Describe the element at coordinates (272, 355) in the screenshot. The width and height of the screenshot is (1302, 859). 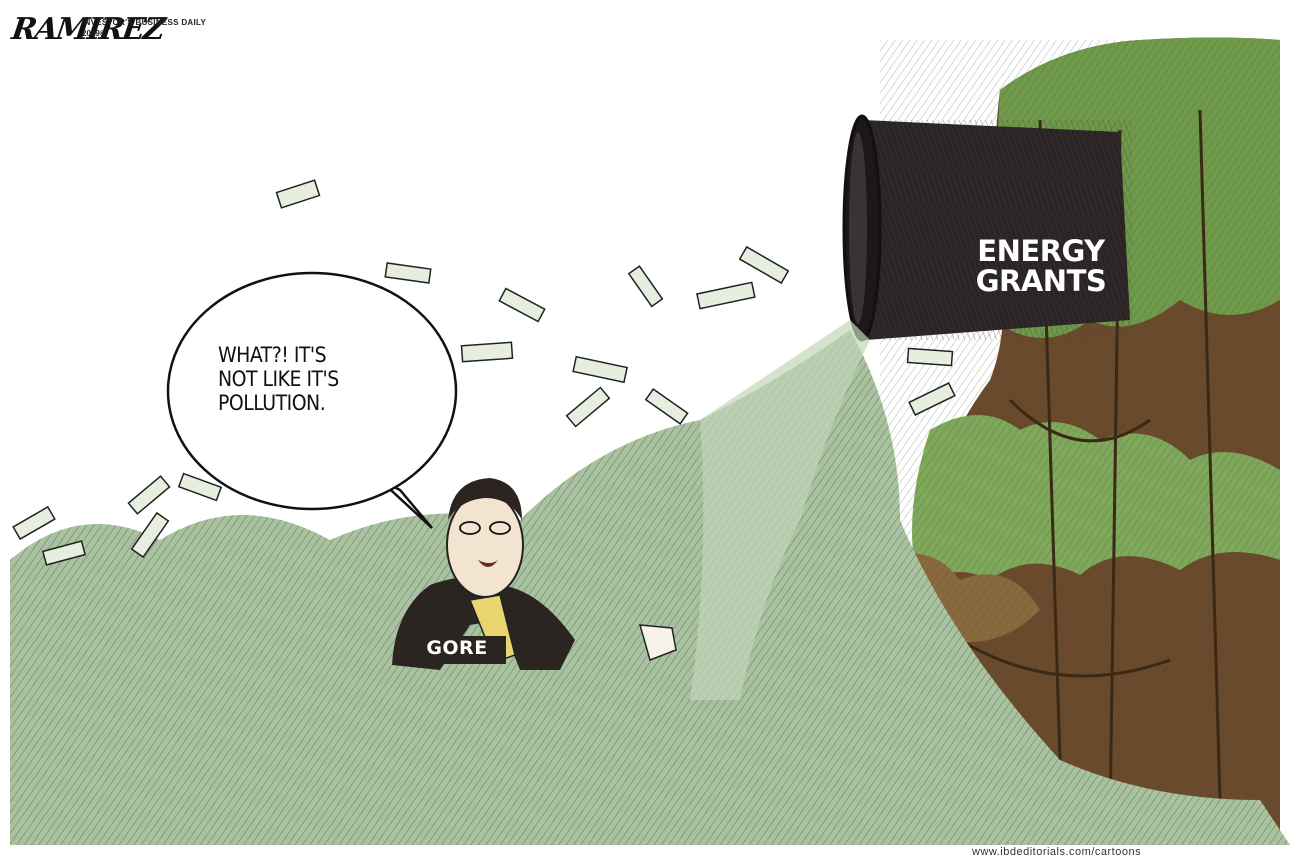
I see `speech-line-1: WHAT?! IT'S` at that location.